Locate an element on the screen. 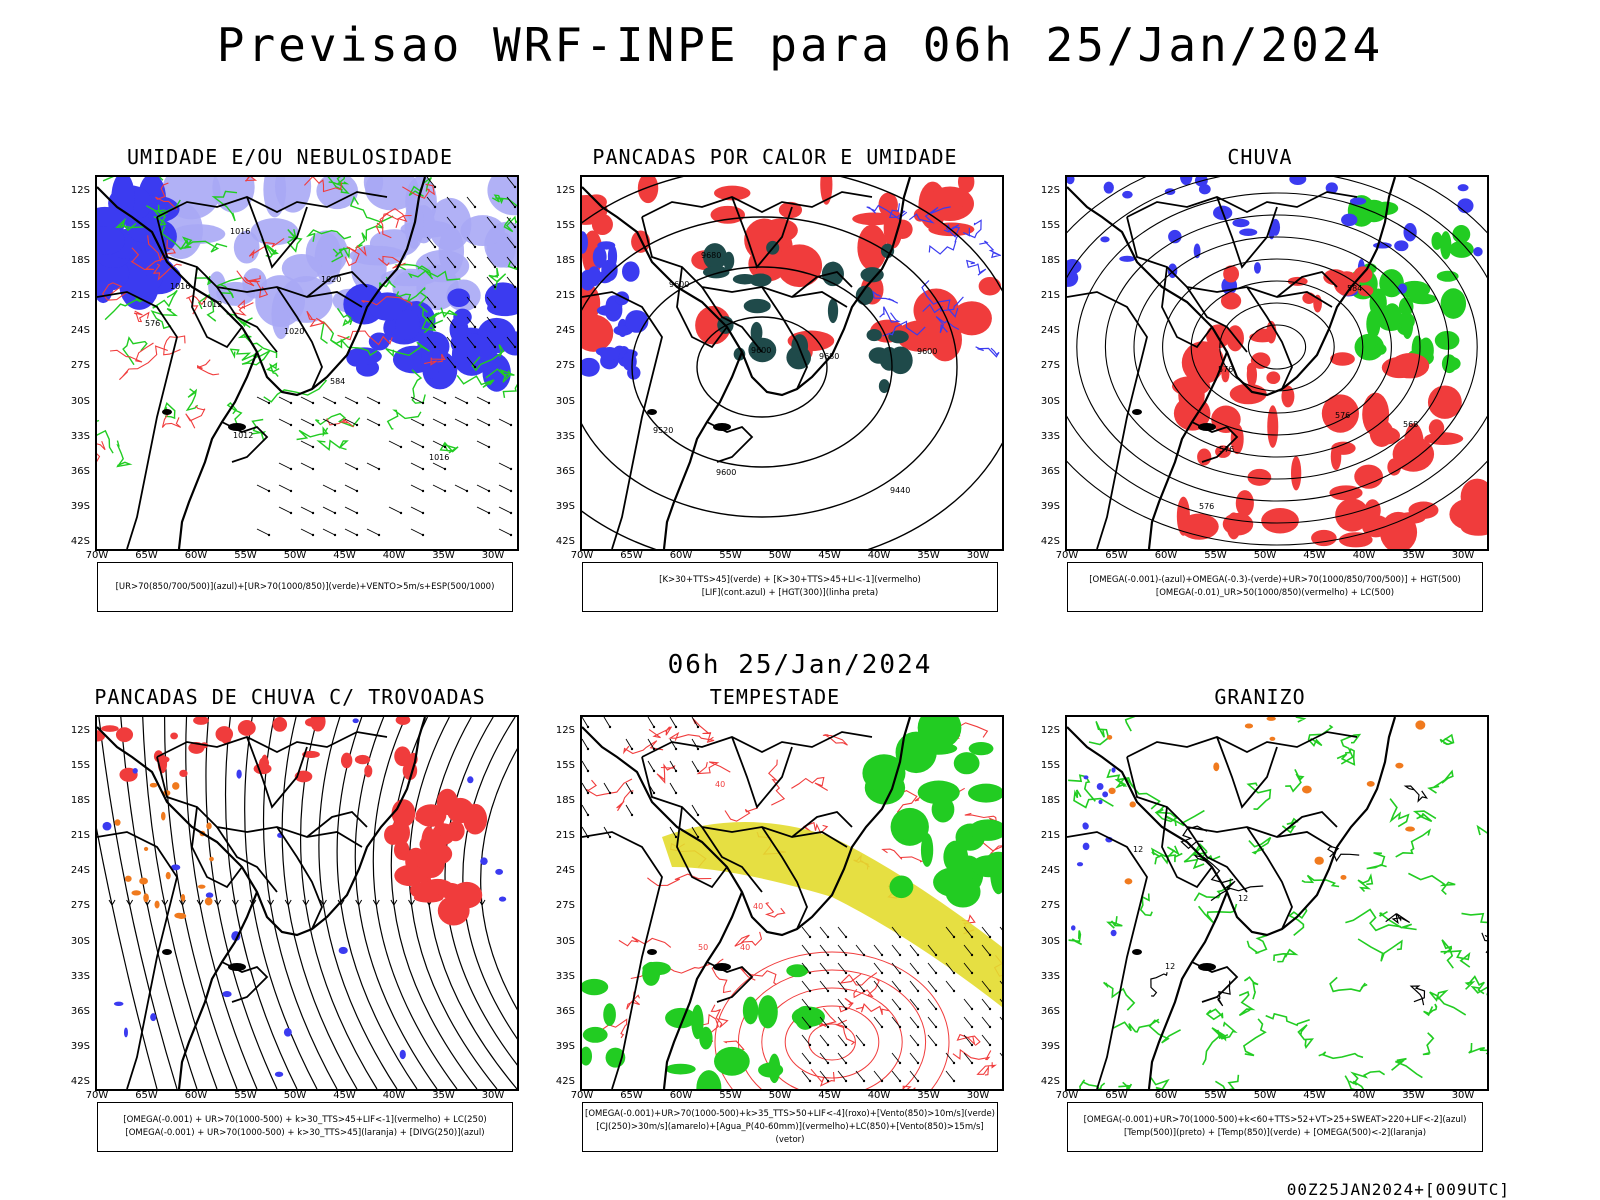 Image resolution: width=1600 pixels, height=1200 pixels. panel-title: UMIDADE E/OU NEBULOSIDADE is located at coordinates (290, 157).